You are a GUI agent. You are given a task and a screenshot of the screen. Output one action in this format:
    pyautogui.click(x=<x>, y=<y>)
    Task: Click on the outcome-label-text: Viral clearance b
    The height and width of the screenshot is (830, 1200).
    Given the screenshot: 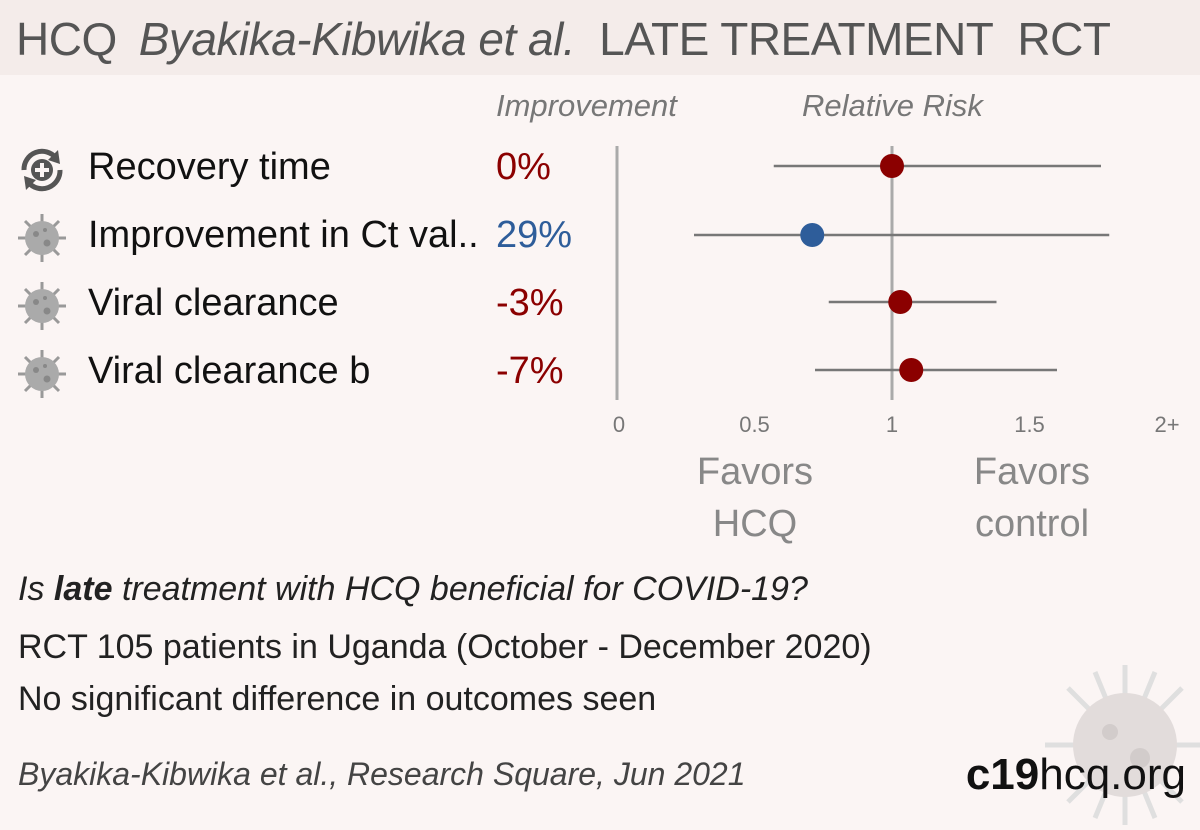 What is the action you would take?
    pyautogui.click(x=229, y=371)
    